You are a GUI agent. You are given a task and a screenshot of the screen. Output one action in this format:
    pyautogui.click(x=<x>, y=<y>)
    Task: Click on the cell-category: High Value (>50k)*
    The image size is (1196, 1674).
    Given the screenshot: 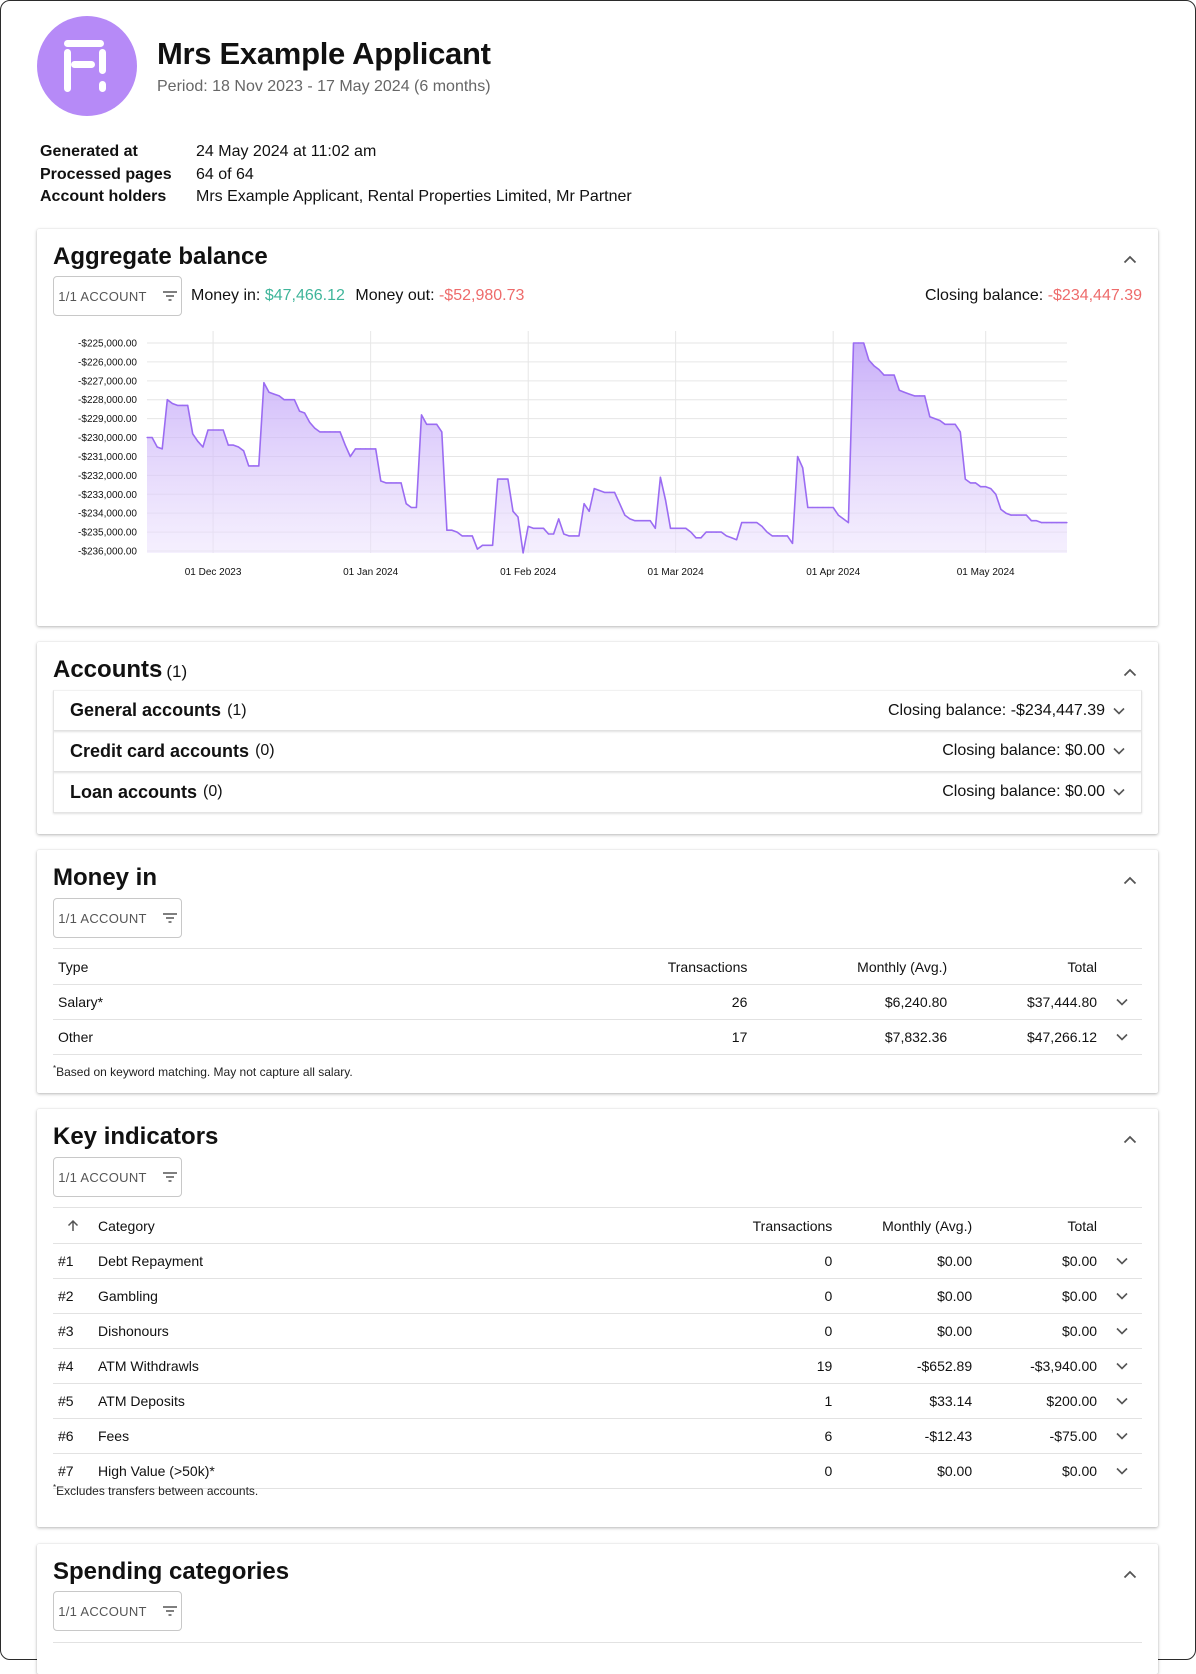 What is the action you would take?
    pyautogui.click(x=156, y=1471)
    